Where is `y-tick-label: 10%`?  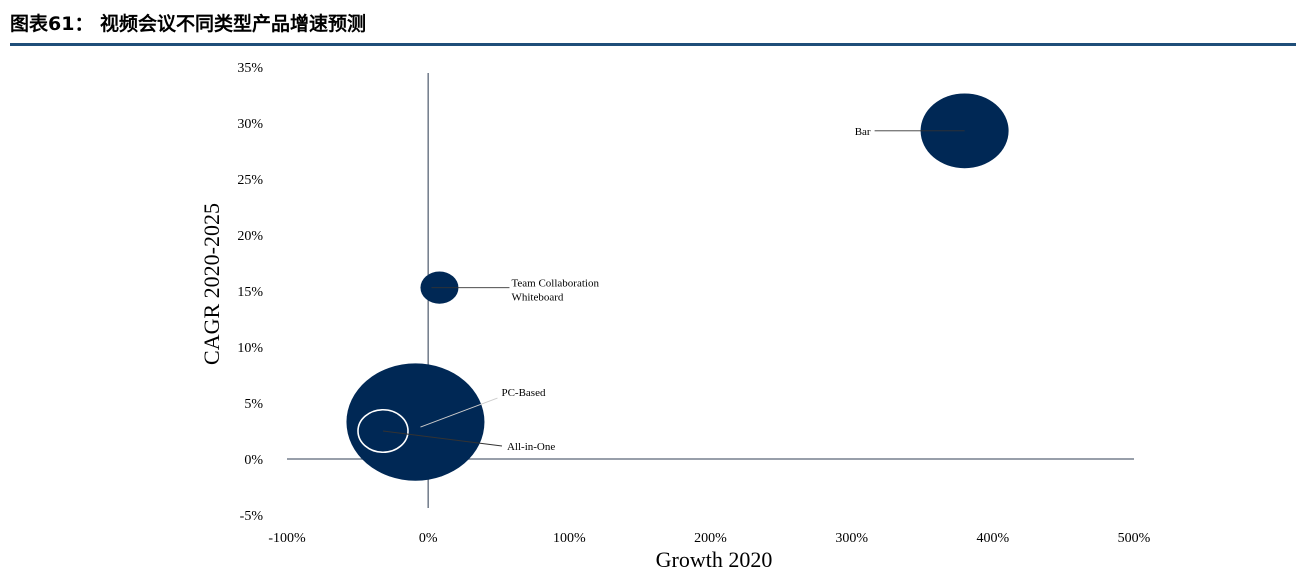 y-tick-label: 10% is located at coordinates (250, 348).